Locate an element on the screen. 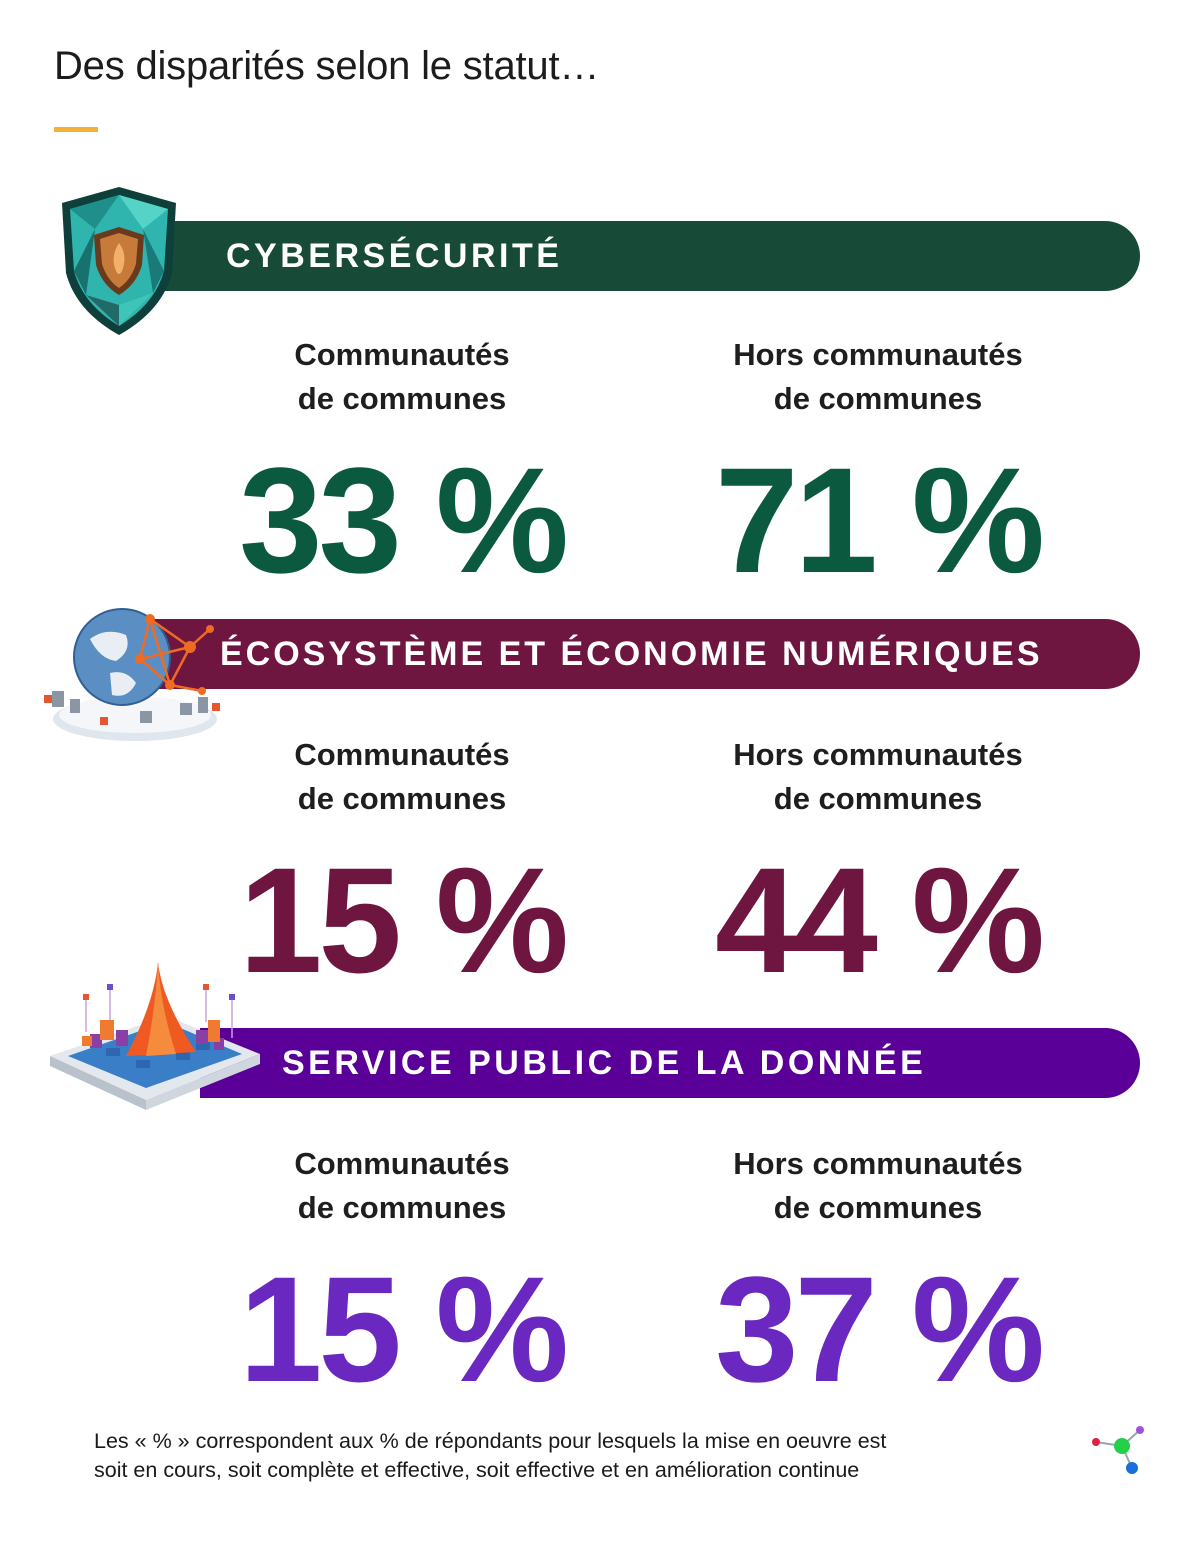 The height and width of the screenshot is (1541, 1200). value-eco-hors: 44 % is located at coordinates (880, 920).